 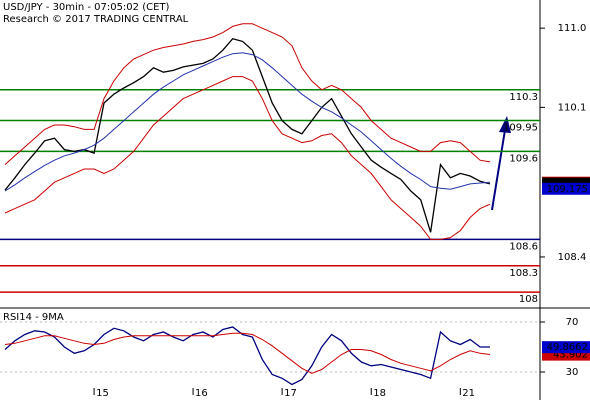 I want to click on panel-title: RSI14 - 9MA, so click(x=33, y=317).